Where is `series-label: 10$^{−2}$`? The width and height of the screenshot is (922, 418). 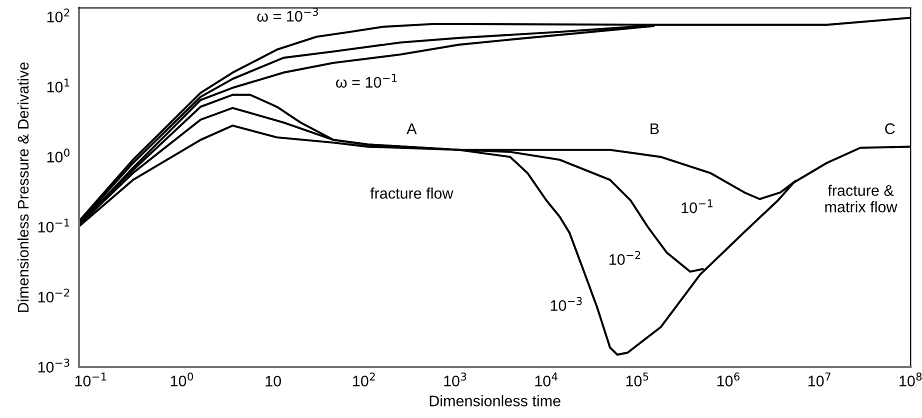 series-label: 10$^{−2}$ is located at coordinates (625, 257).